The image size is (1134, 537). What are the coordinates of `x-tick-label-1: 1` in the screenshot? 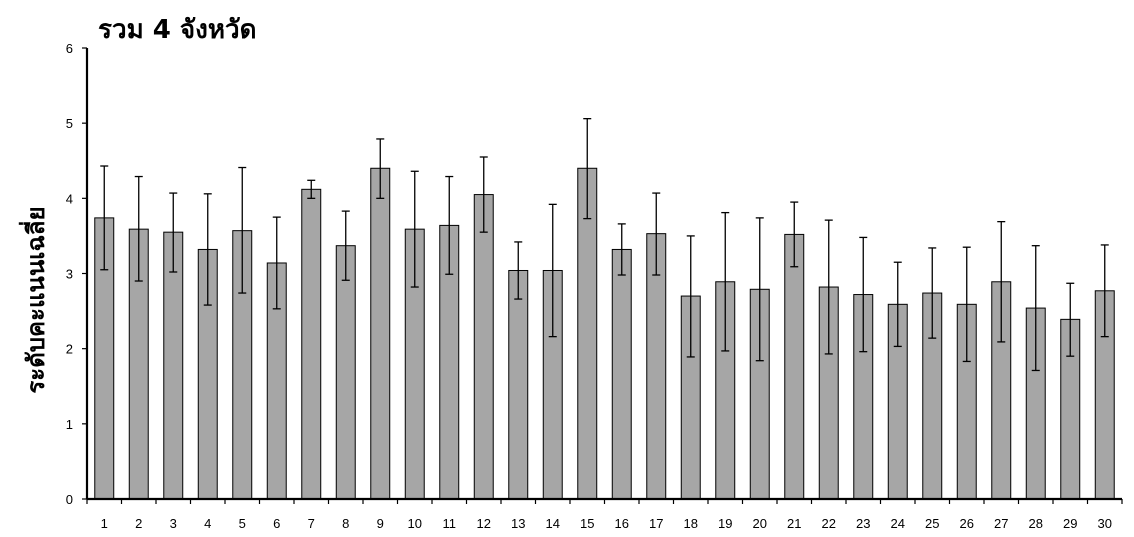 It's located at (104, 523).